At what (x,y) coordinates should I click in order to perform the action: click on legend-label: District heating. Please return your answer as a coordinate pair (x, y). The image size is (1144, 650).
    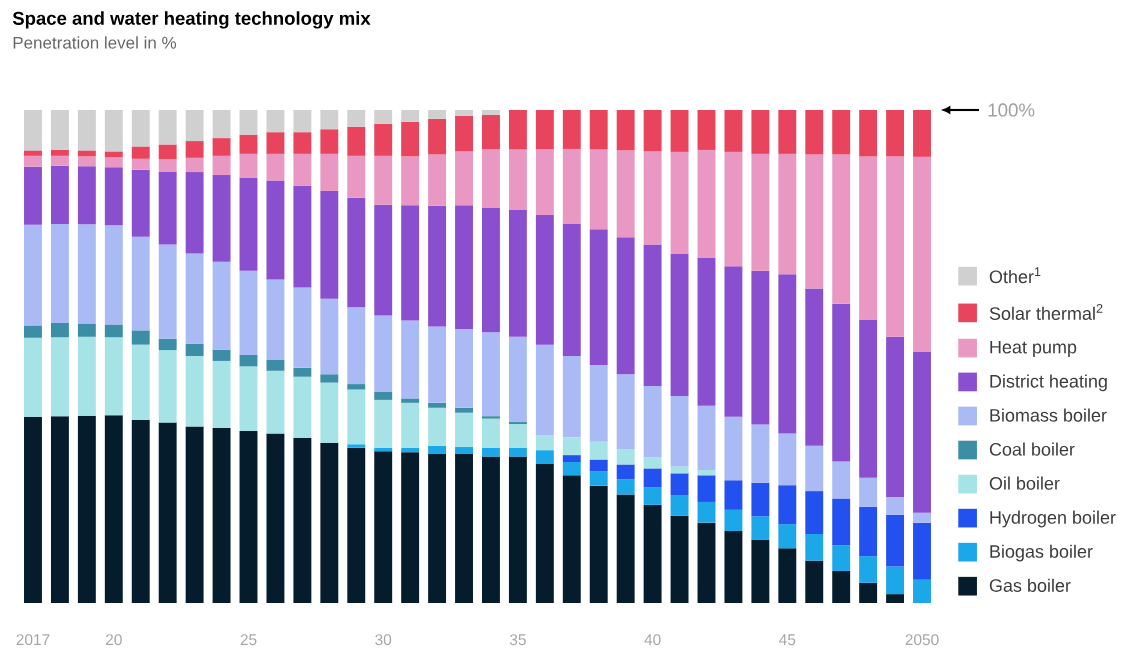
    Looking at the image, I should click on (1048, 383).